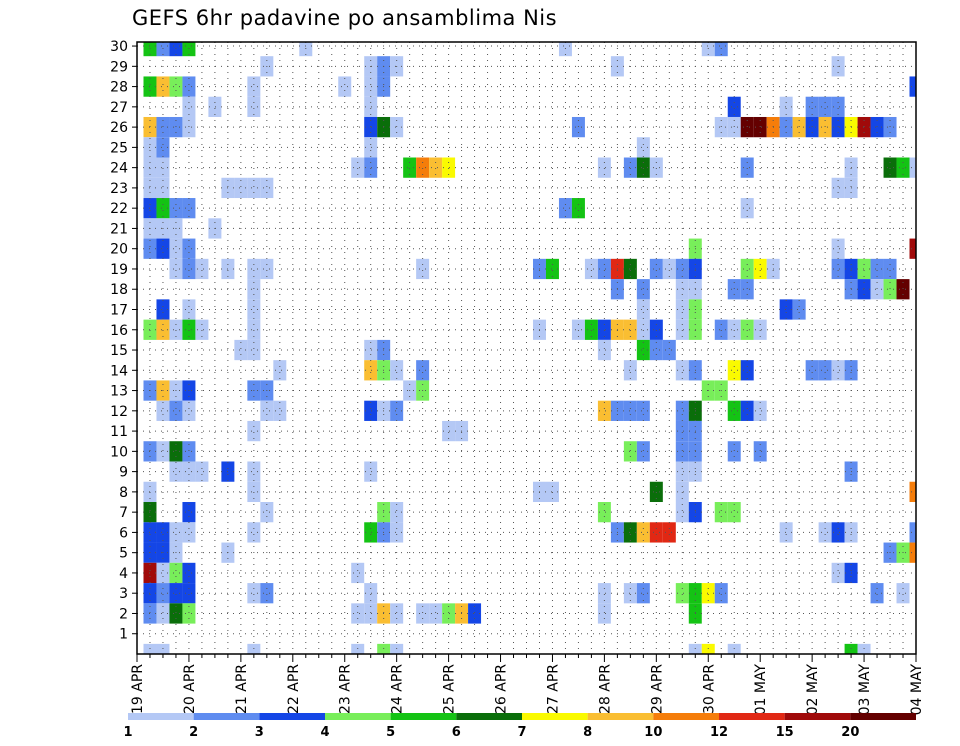  What do you see at coordinates (390, 732) in the screenshot?
I see `legend-label: 5` at bounding box center [390, 732].